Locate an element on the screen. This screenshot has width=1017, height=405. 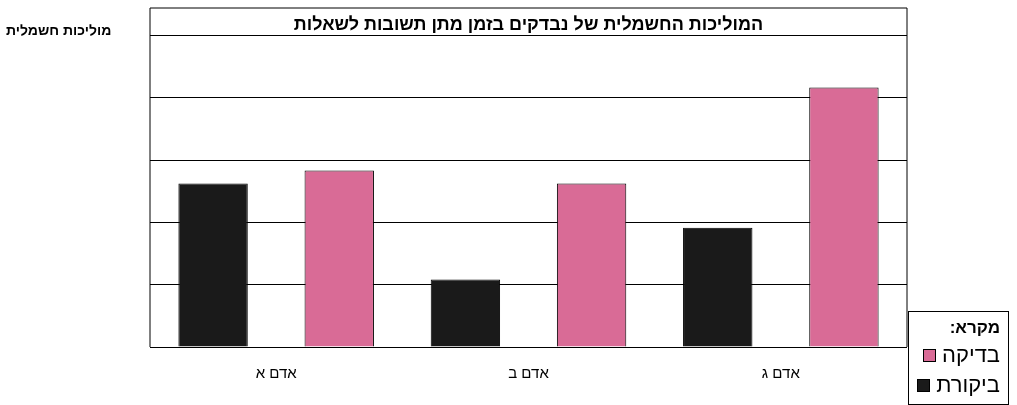
y-axis-title: מוליכות חשמלית is located at coordinates (59, 30).